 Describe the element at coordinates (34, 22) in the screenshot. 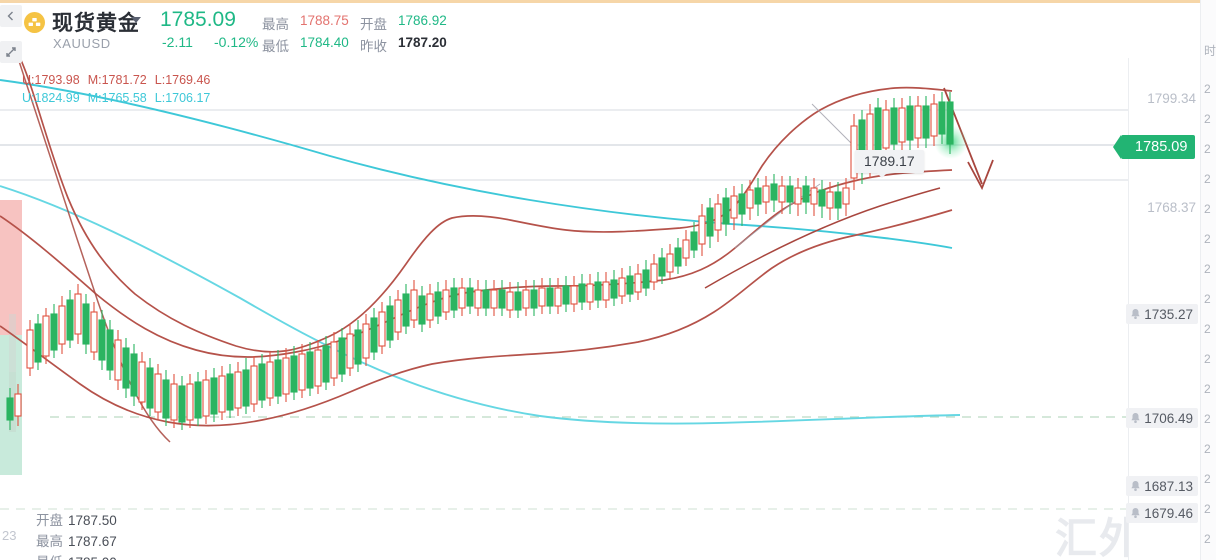

I see `gold-bars-icon` at that location.